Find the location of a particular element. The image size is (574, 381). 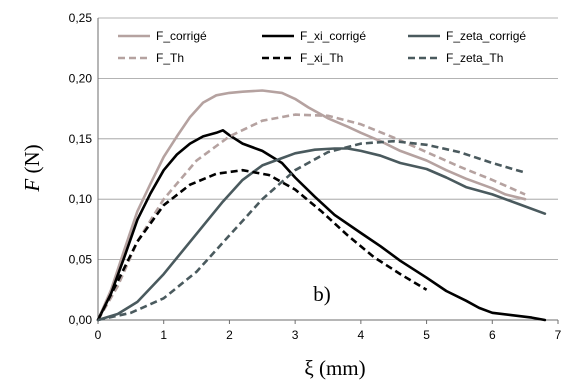

y-tick-label: 0,05 is located at coordinates (81, 260).